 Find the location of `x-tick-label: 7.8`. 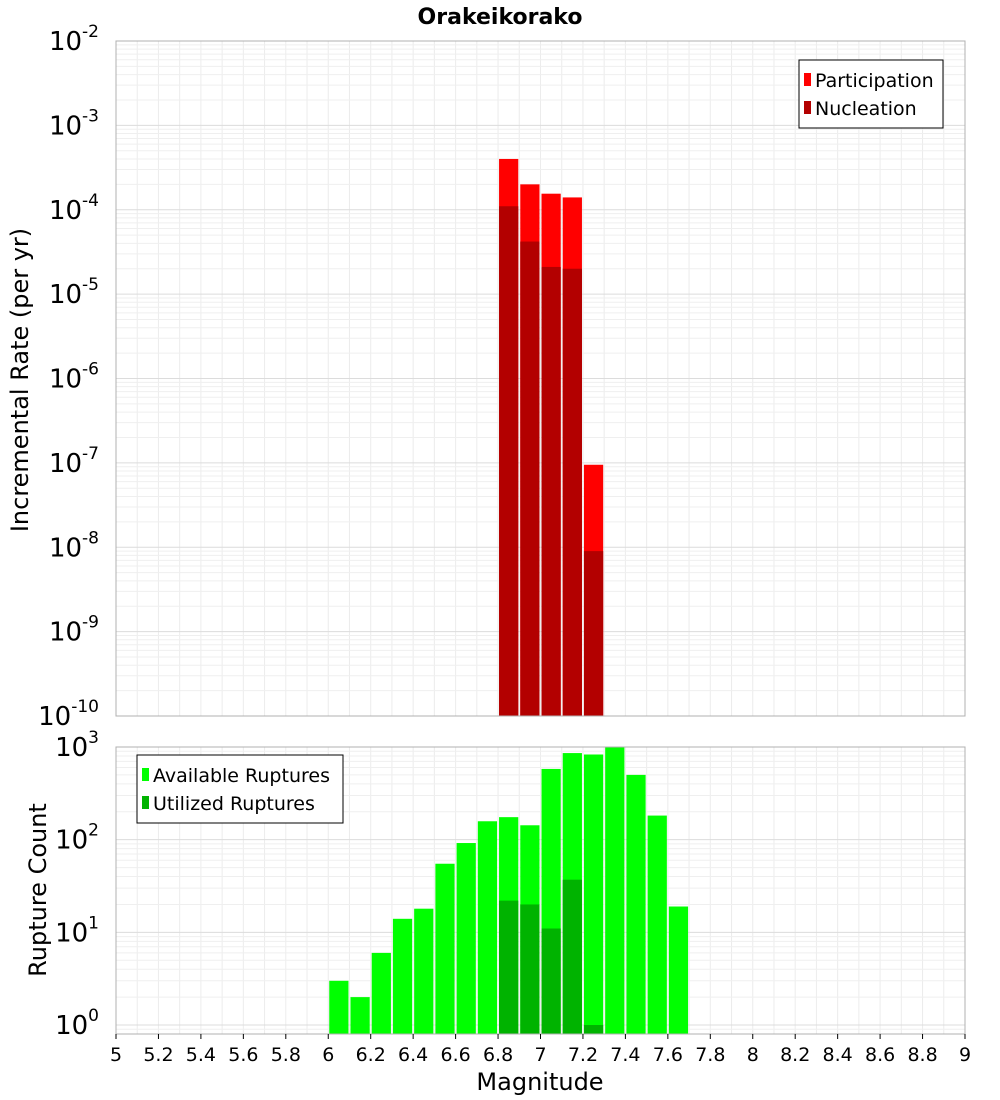

x-tick-label: 7.8 is located at coordinates (710, 1055).